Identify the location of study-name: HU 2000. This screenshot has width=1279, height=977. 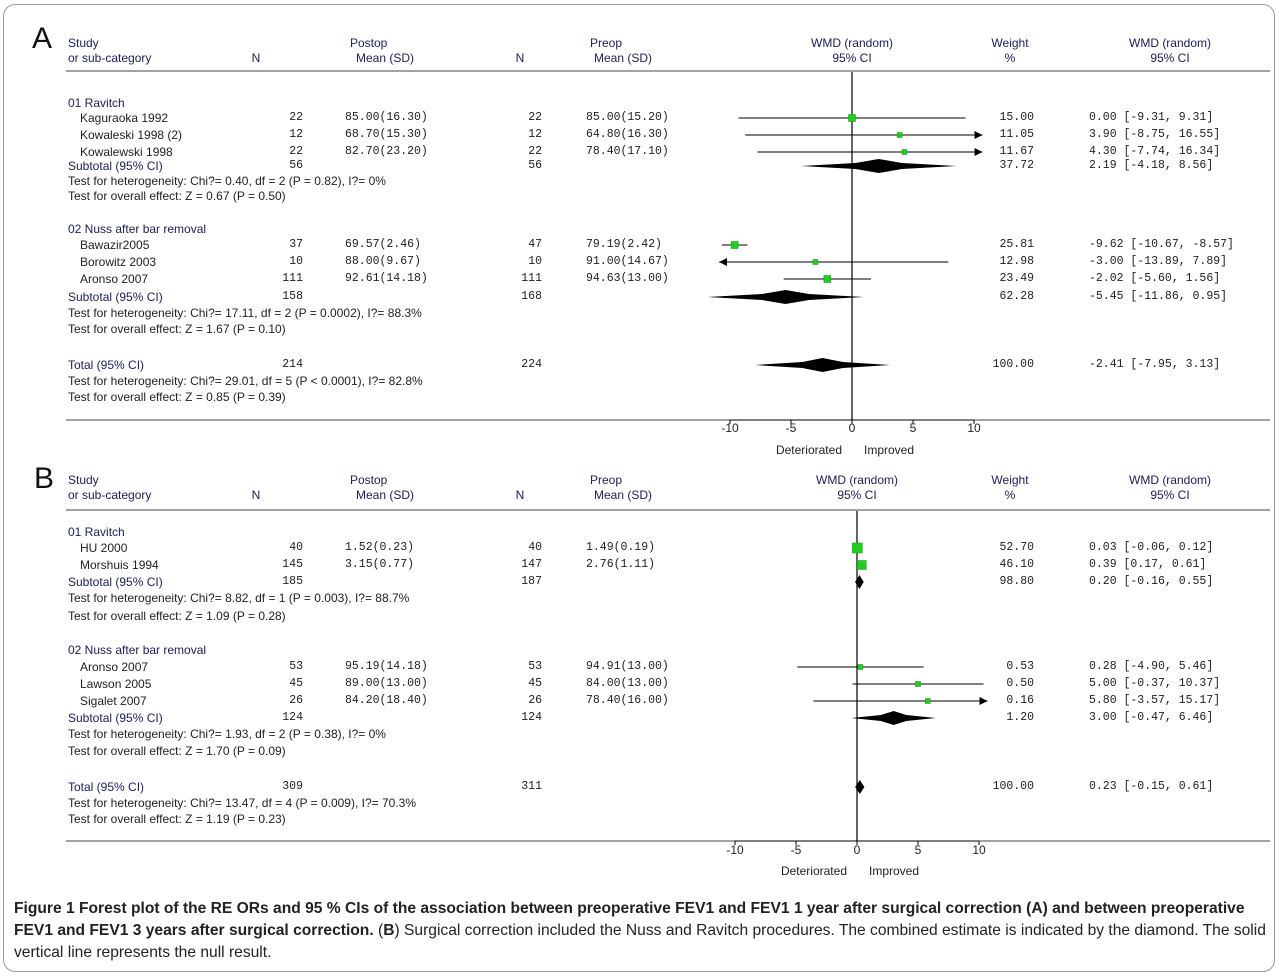
(104, 548).